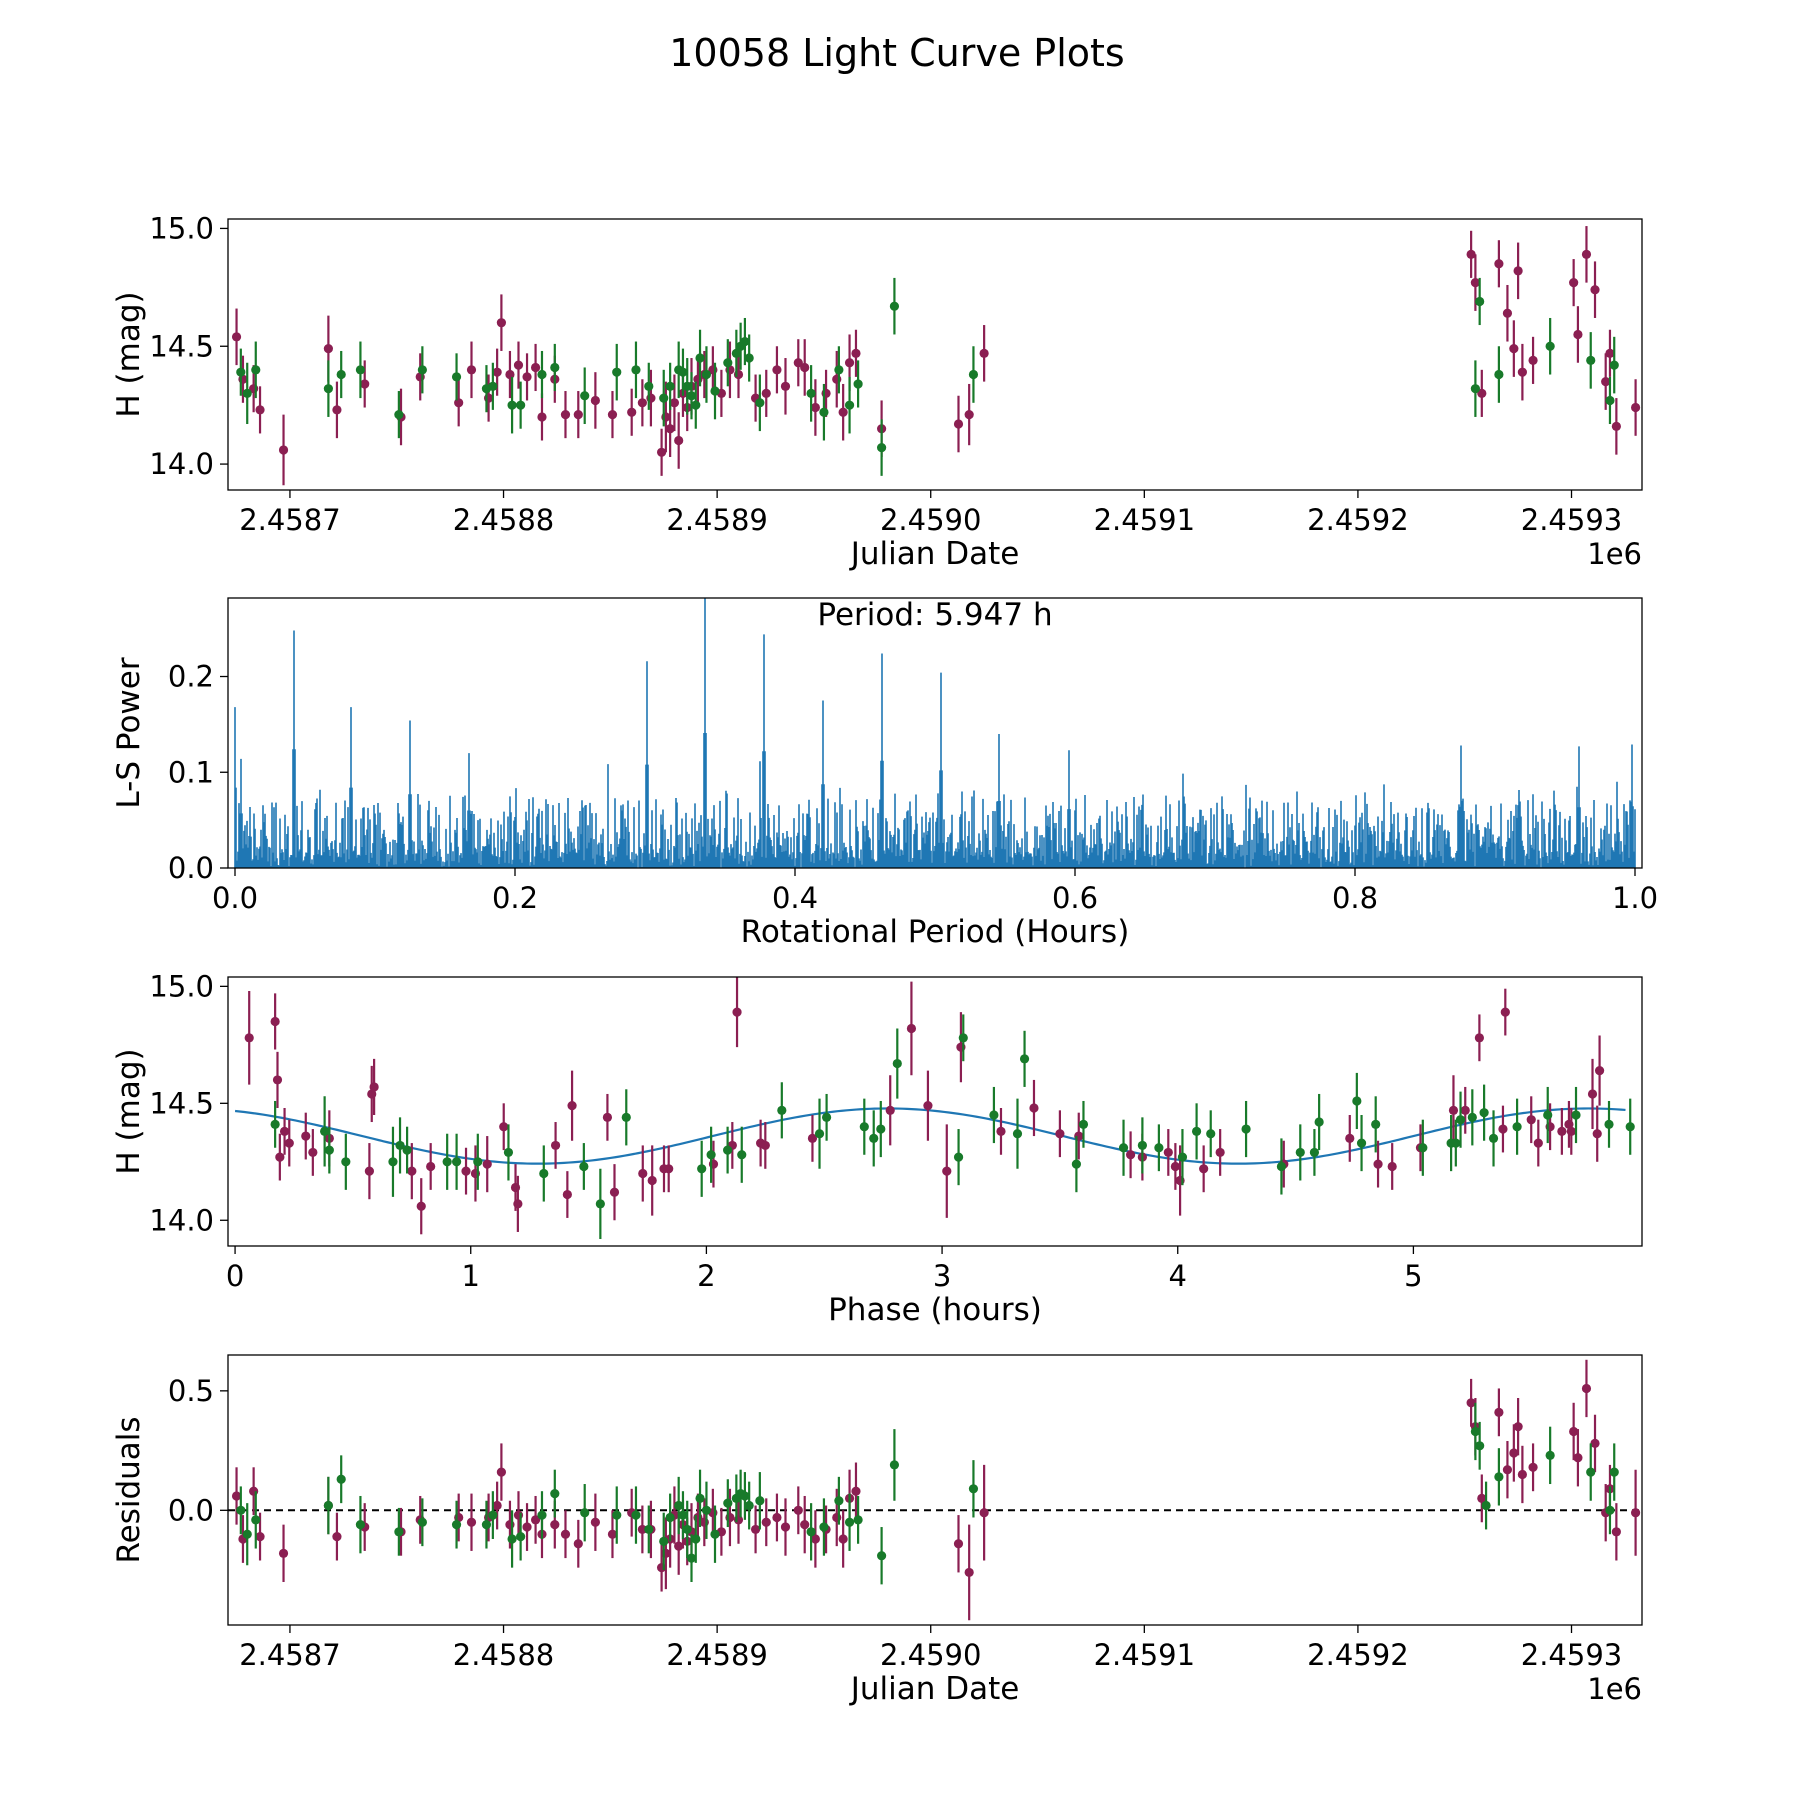  I want to click on lightcurve-axes-frame, so click(935, 354).